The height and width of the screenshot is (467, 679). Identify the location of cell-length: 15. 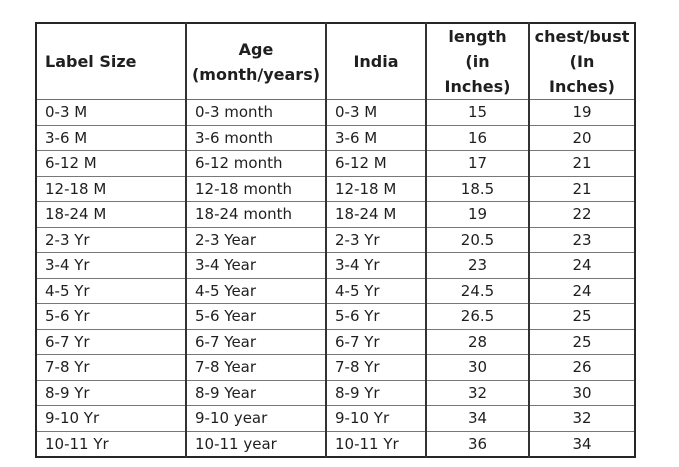
(477, 112).